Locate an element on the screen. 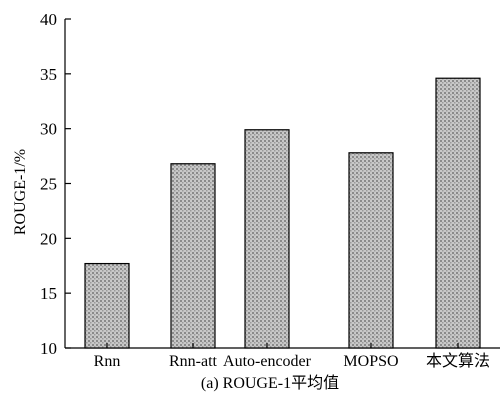  x-tick-label: 本文算法 is located at coordinates (458, 360).